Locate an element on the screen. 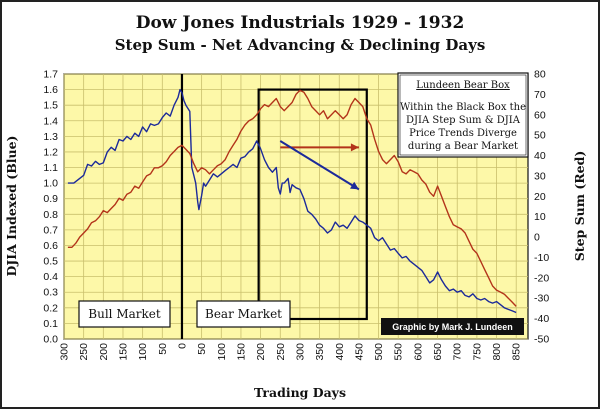 This screenshot has height=409, width=600. x-tick-label: 650 is located at coordinates (438, 352).